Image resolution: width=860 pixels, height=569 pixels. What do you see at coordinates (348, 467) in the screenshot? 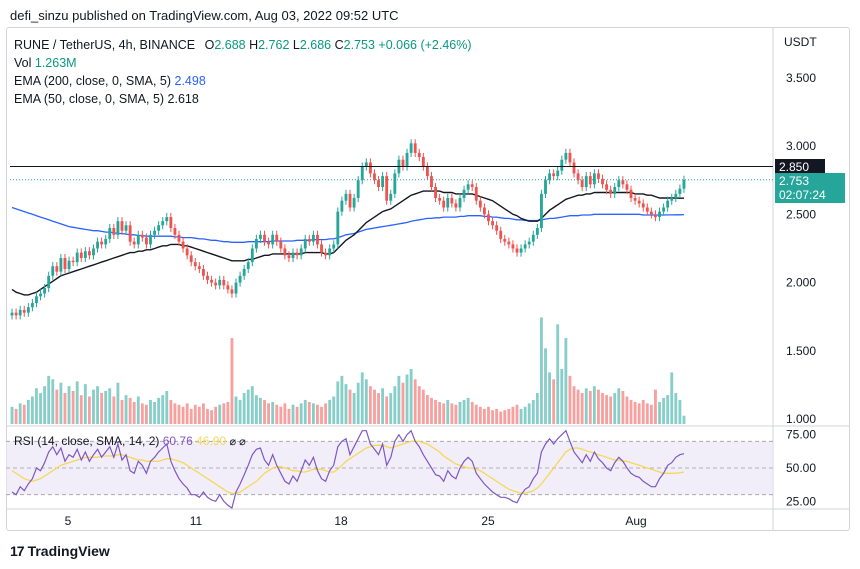
I see `rsi-ma-line` at bounding box center [348, 467].